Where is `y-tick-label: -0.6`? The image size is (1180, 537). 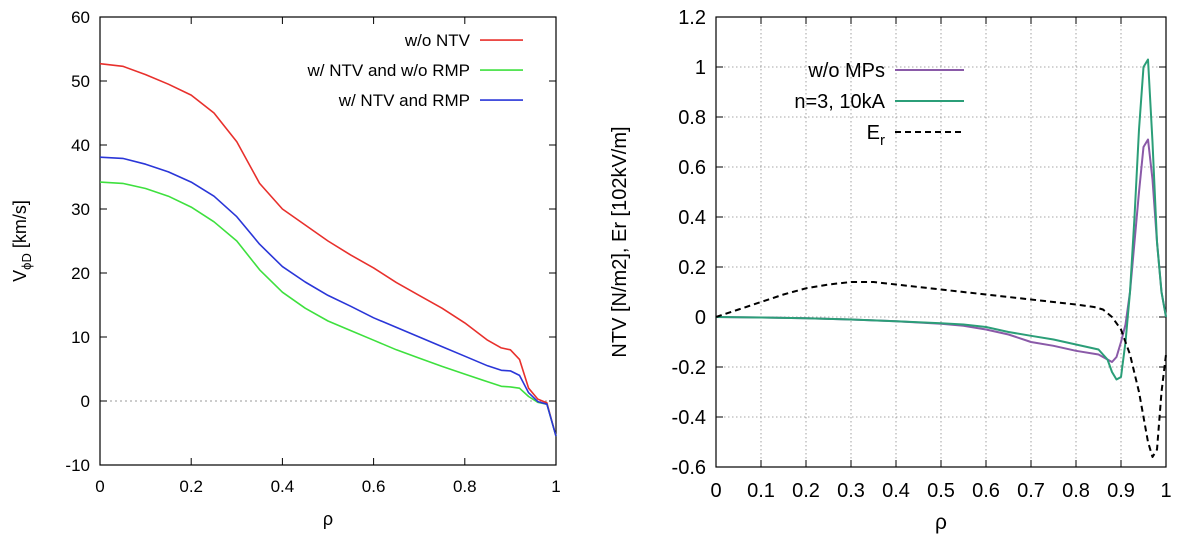
y-tick-label: -0.6 is located at coordinates (689, 468).